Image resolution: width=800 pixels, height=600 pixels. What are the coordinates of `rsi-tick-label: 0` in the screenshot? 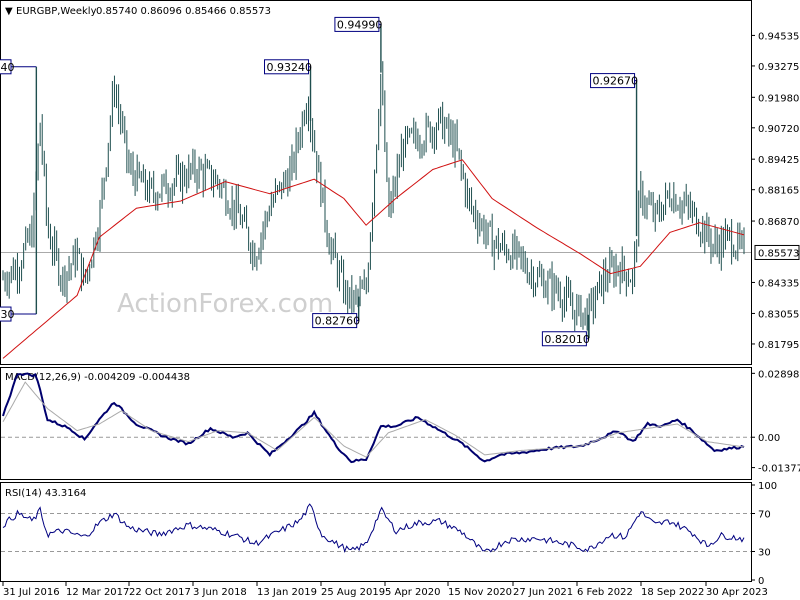 It's located at (761, 581).